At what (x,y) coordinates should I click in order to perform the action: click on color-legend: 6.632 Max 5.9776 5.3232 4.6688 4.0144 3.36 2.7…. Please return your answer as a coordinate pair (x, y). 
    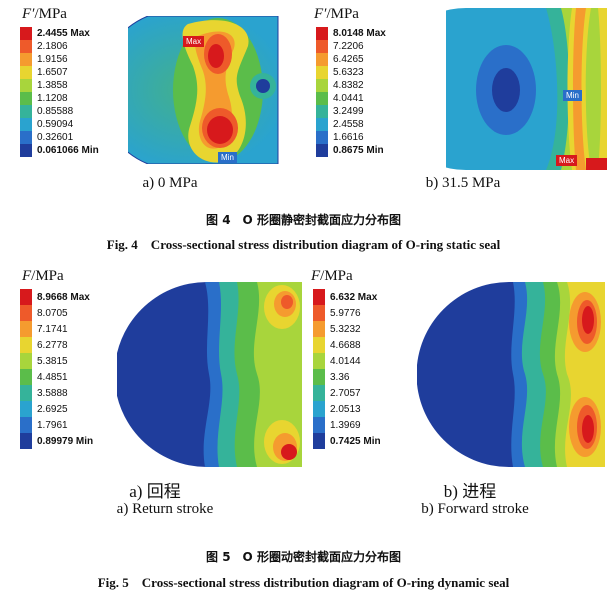
    Looking at the image, I should click on (368, 369).